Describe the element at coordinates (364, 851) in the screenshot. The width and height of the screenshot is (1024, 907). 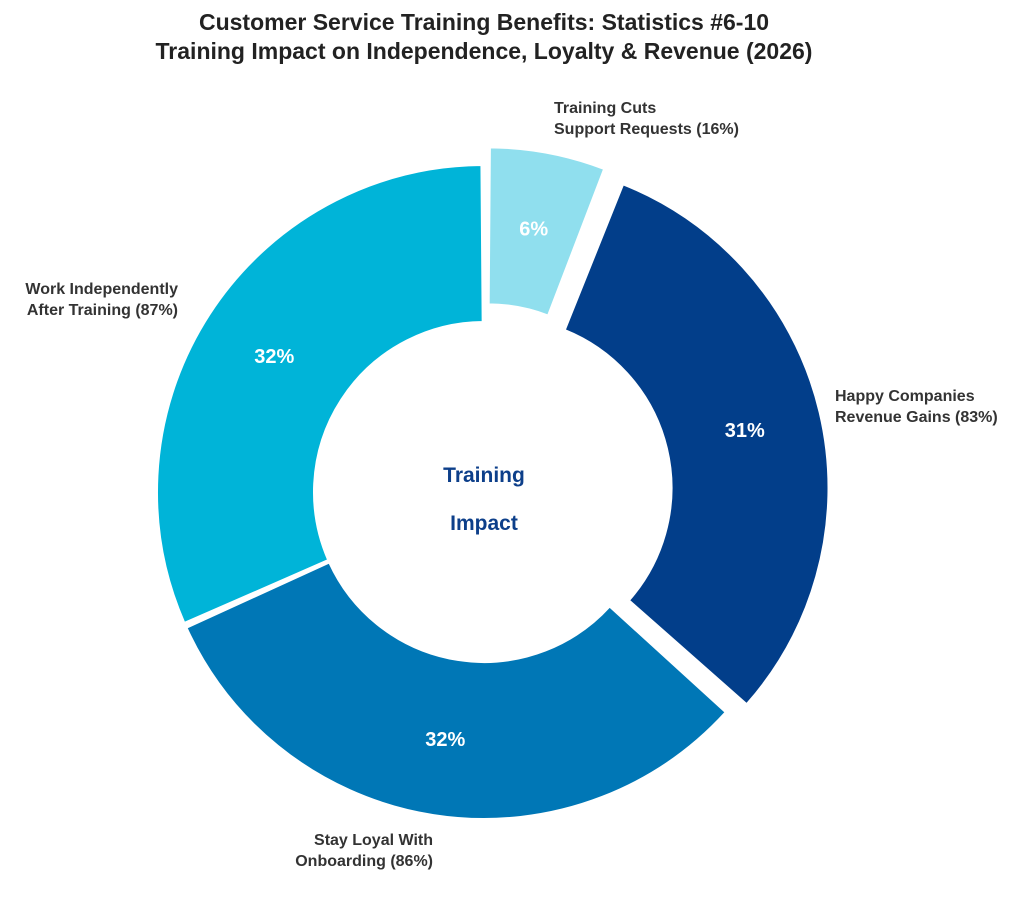
I see `slice-category-label: Stay Loyal With Onboarding (86%)` at that location.